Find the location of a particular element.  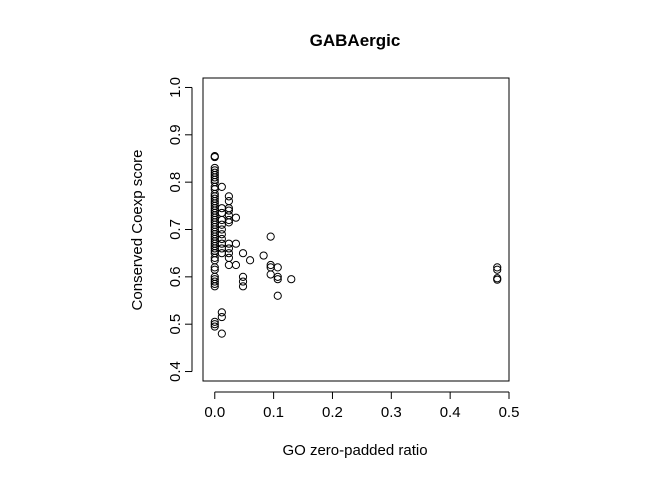

x-tick-label: 0.5 is located at coordinates (509, 412).